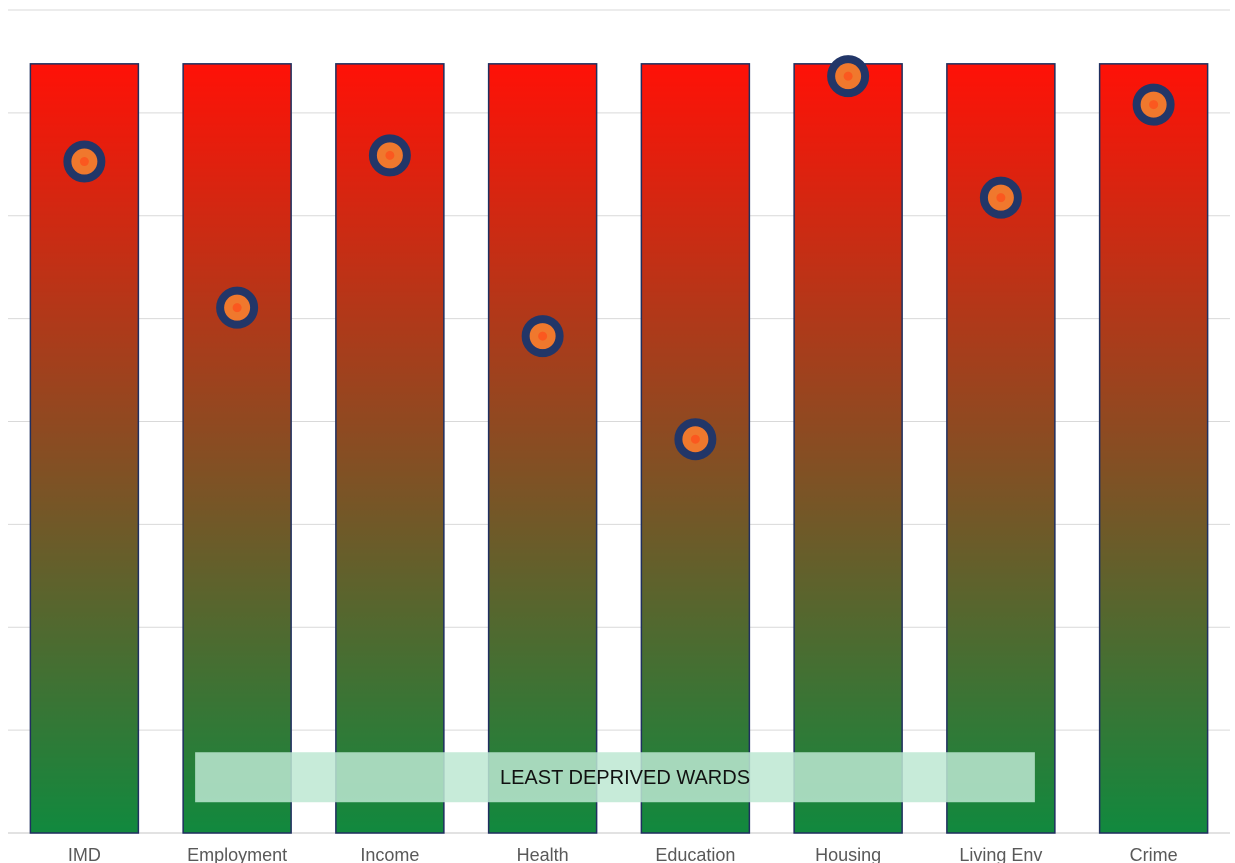 This screenshot has width=1235, height=863. What do you see at coordinates (84, 448) in the screenshot?
I see `bar-imd` at bounding box center [84, 448].